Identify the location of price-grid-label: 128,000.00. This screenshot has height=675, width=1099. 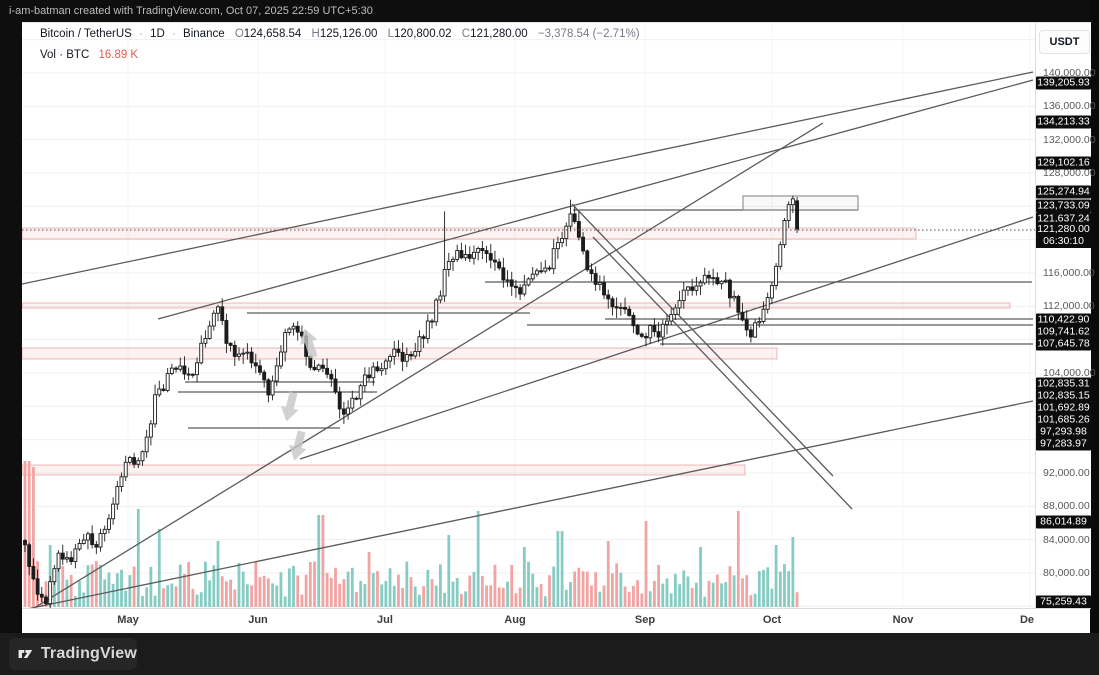
(1069, 172).